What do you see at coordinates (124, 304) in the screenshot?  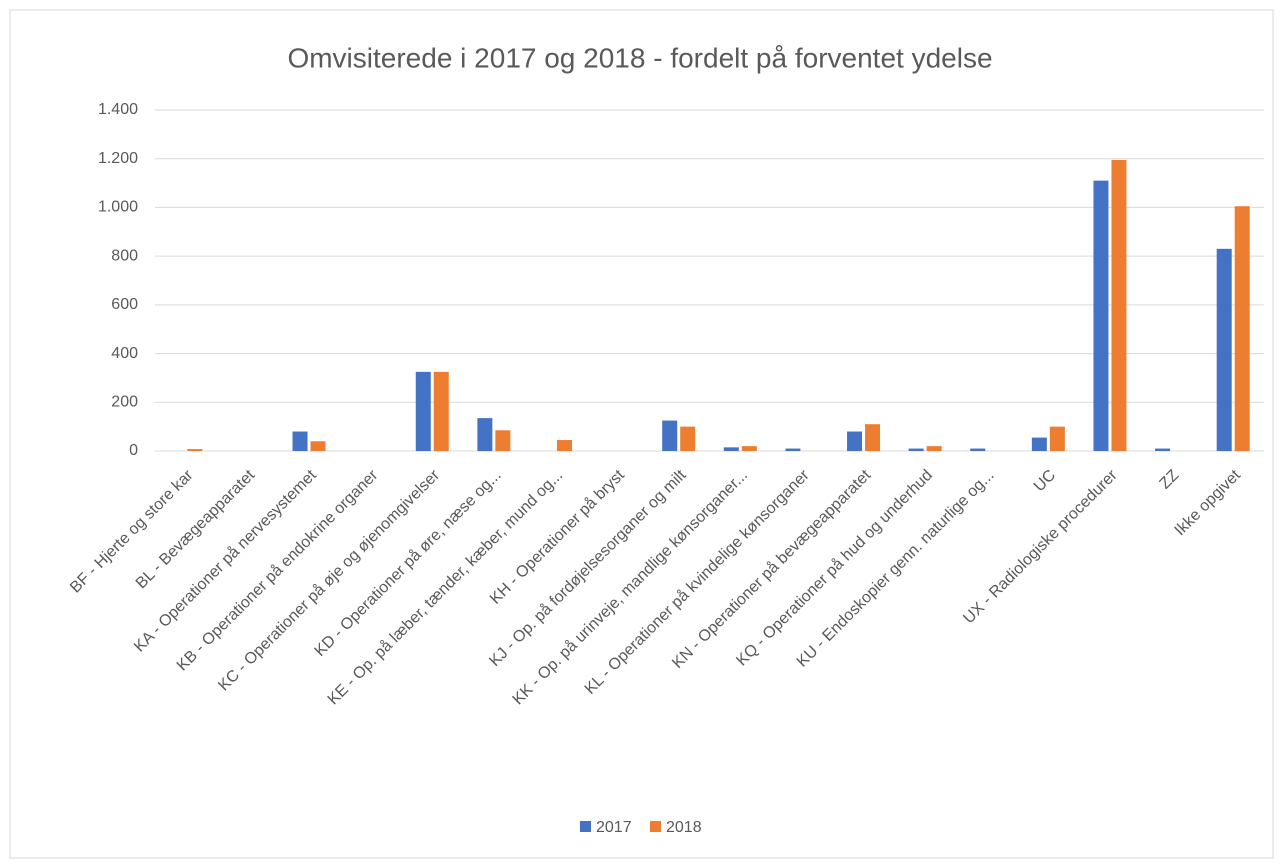 I see `y-tick-label: 600` at bounding box center [124, 304].